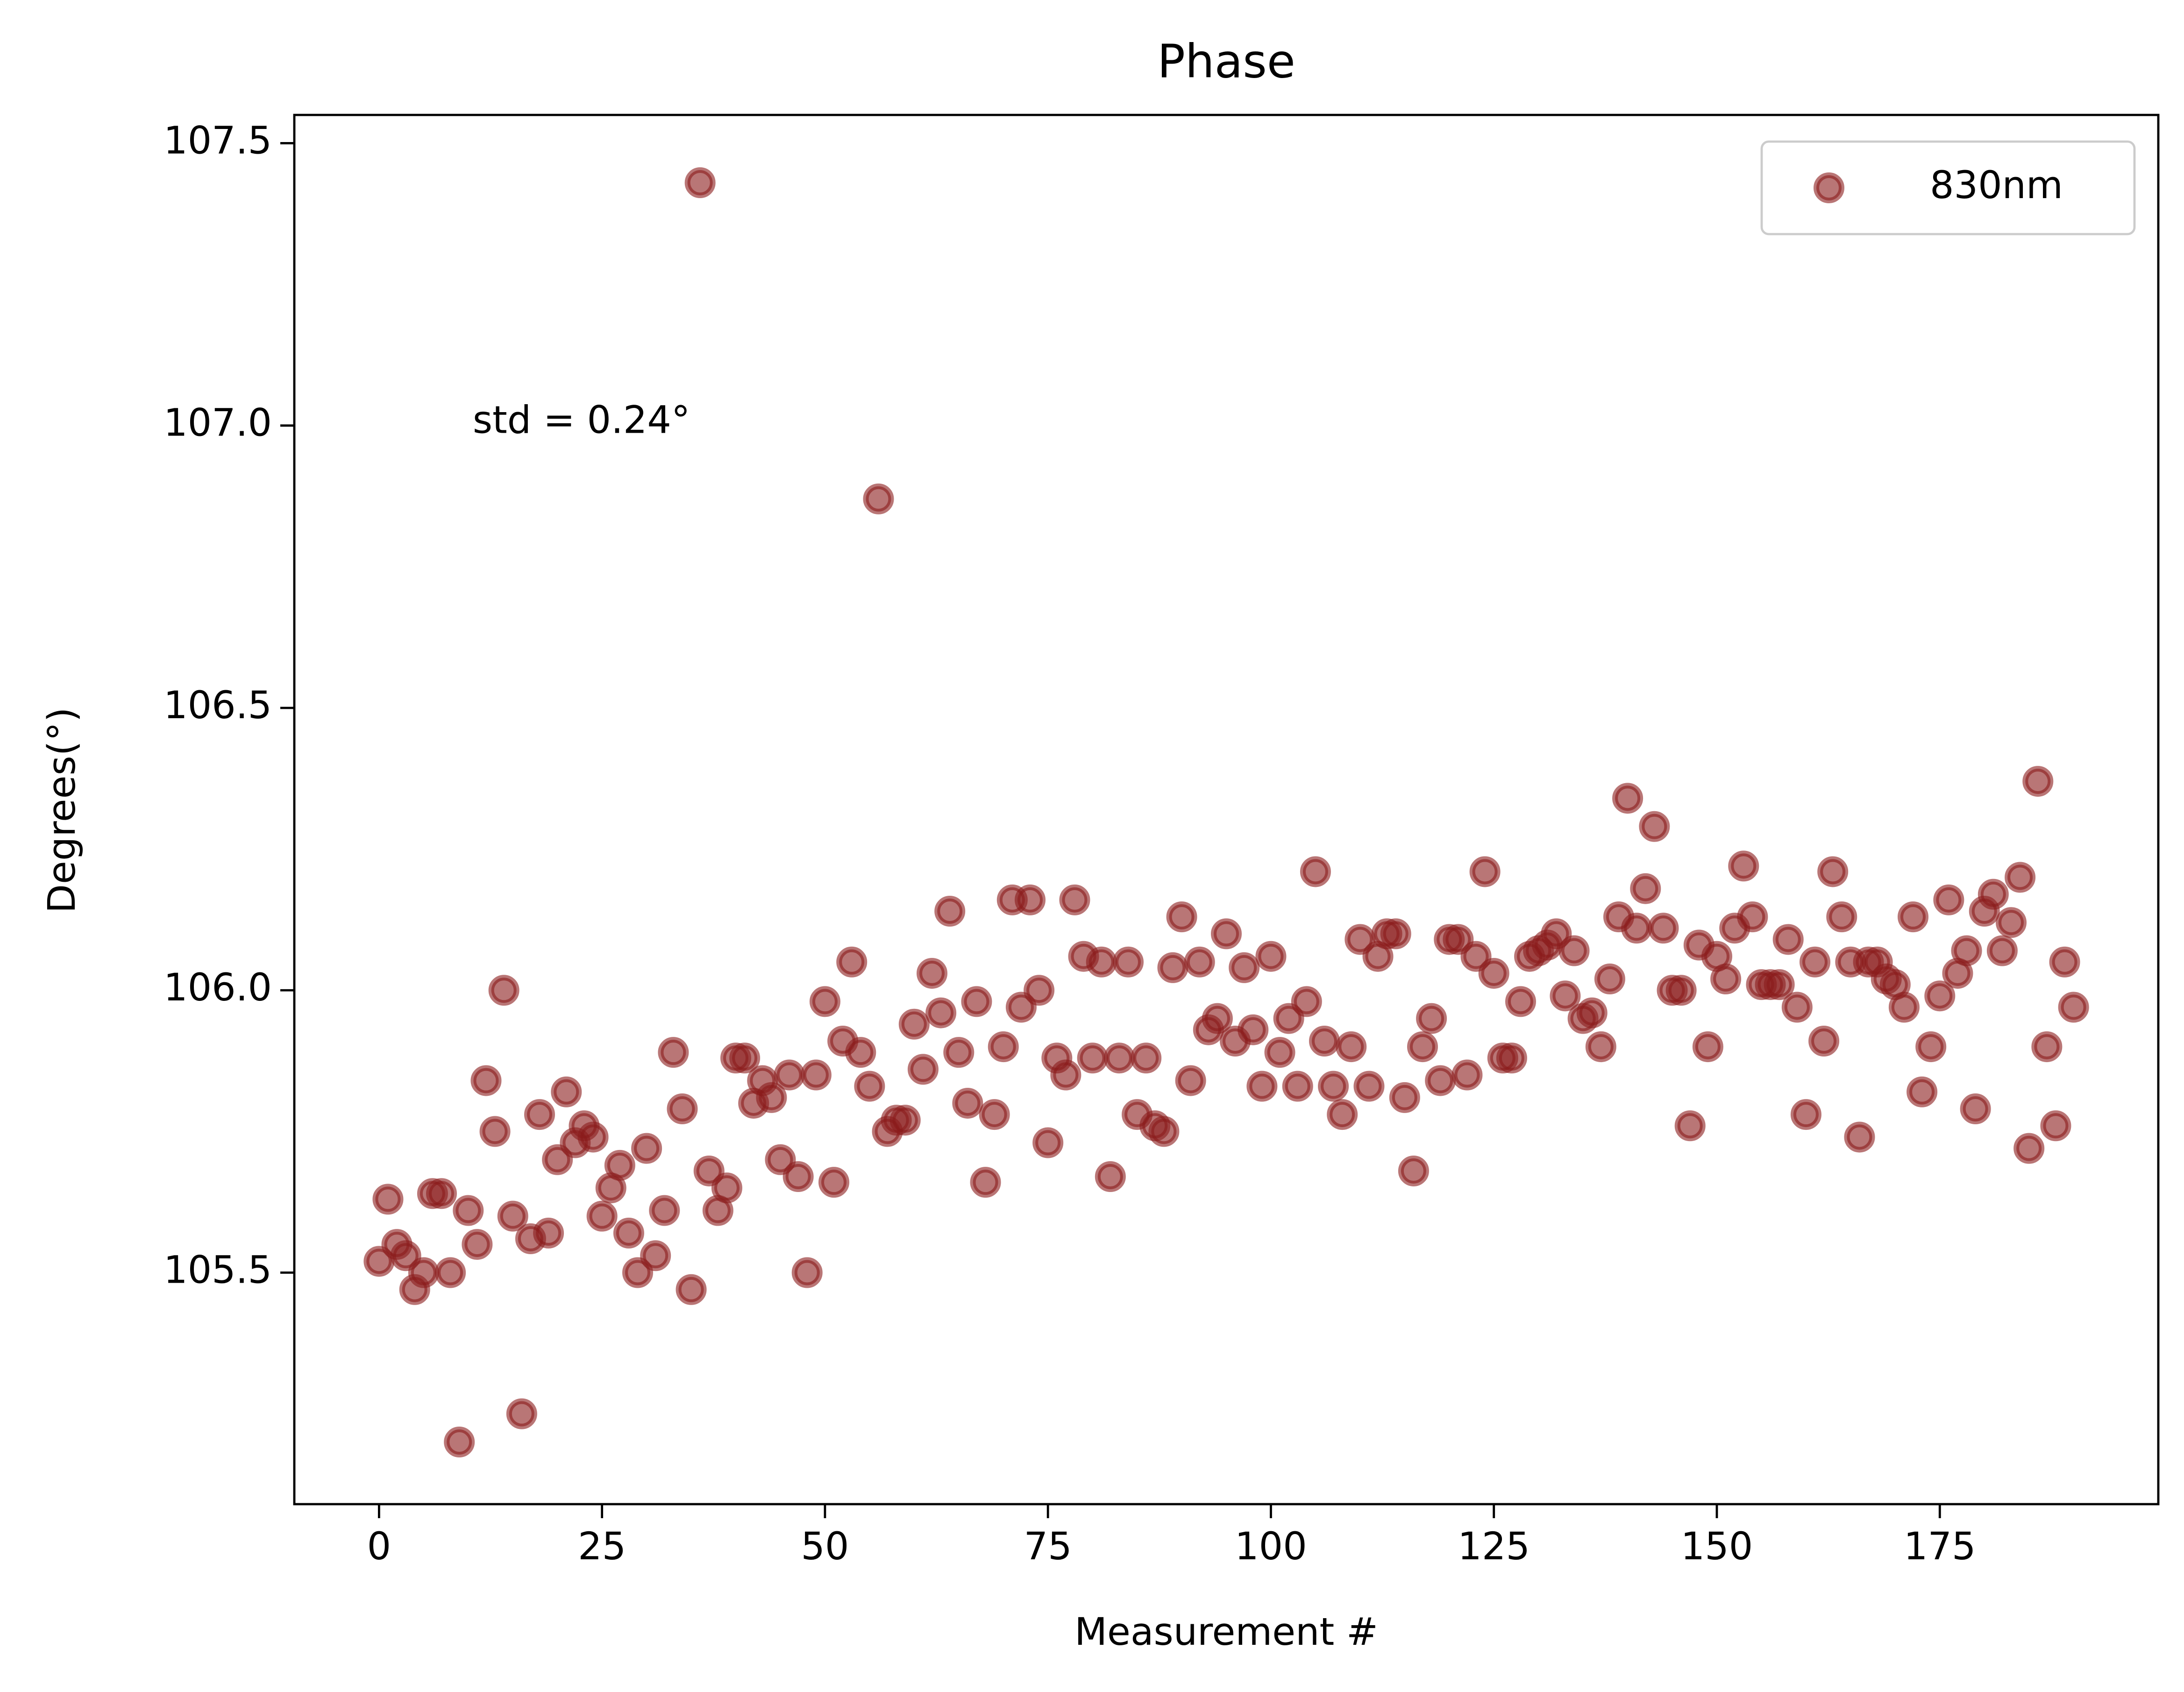 The width and height of the screenshot is (2184, 1692). Describe the element at coordinates (1940, 1547) in the screenshot. I see `x-tick-label: 175` at that location.